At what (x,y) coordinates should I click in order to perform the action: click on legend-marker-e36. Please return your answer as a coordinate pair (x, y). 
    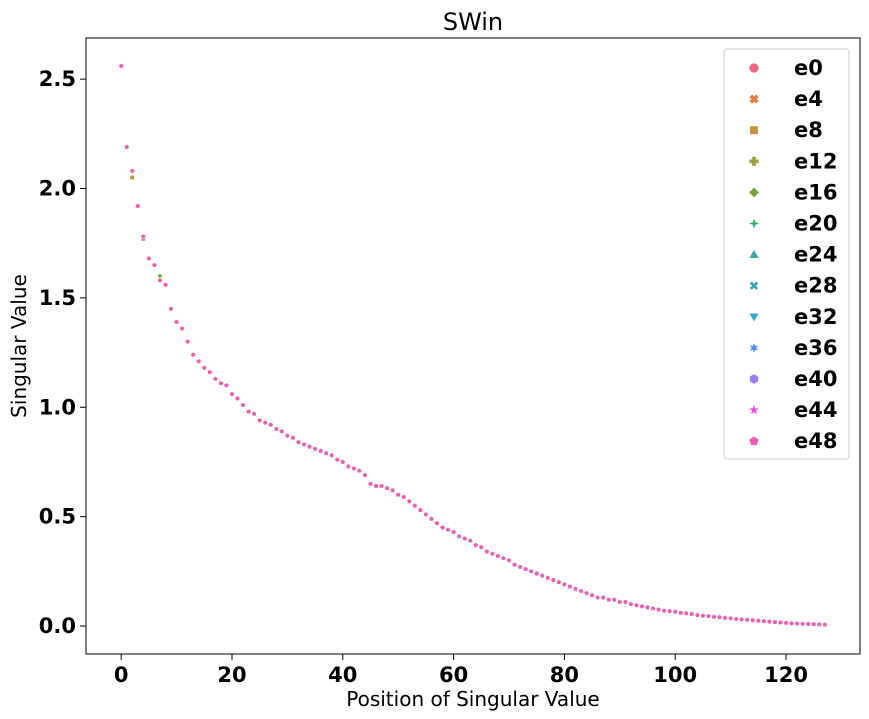
    Looking at the image, I should click on (754, 348).